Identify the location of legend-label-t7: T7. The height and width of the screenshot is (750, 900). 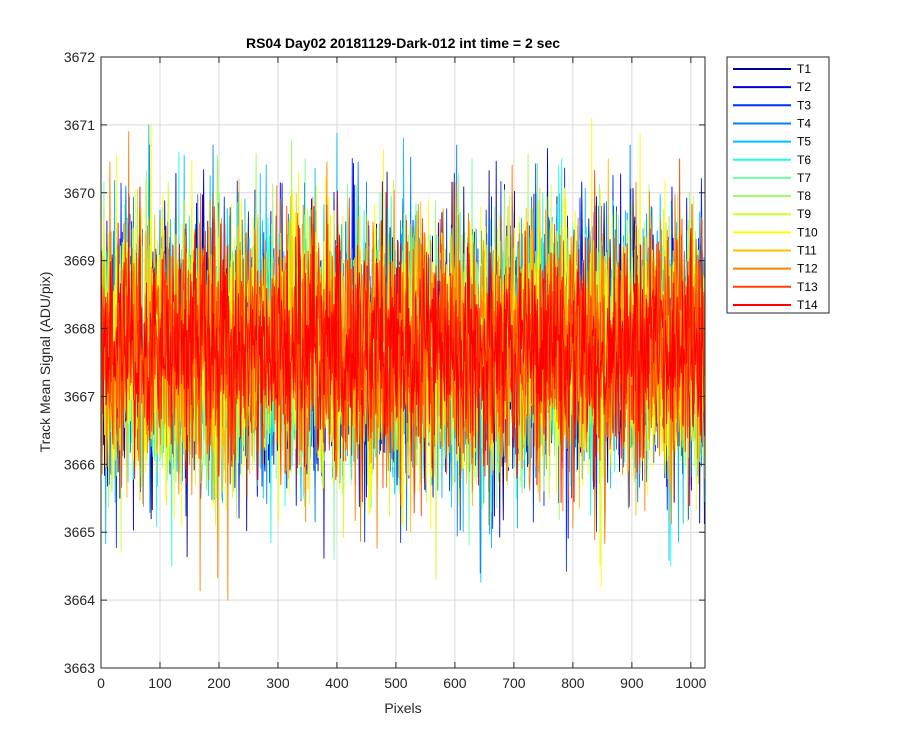
(804, 178).